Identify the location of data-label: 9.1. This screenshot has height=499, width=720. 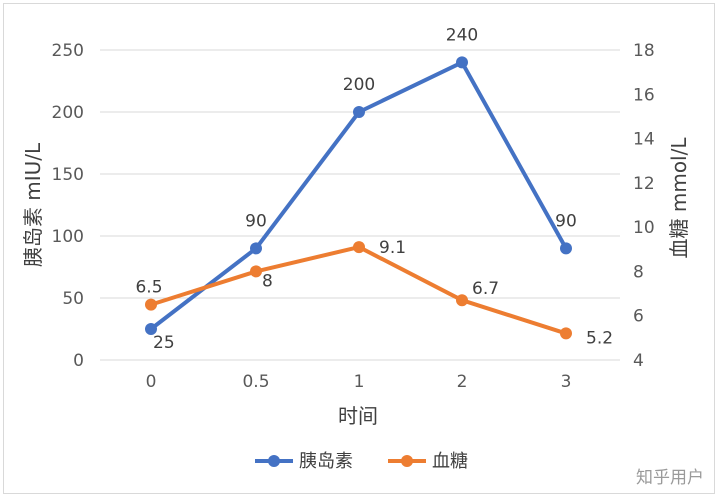
(392, 248).